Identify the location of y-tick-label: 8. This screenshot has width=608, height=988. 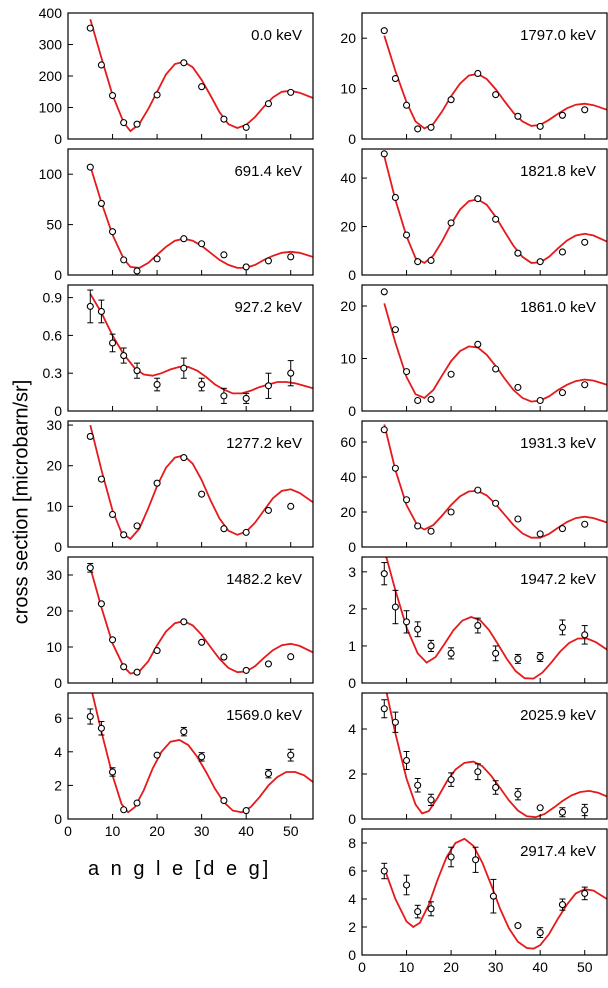
(352, 843).